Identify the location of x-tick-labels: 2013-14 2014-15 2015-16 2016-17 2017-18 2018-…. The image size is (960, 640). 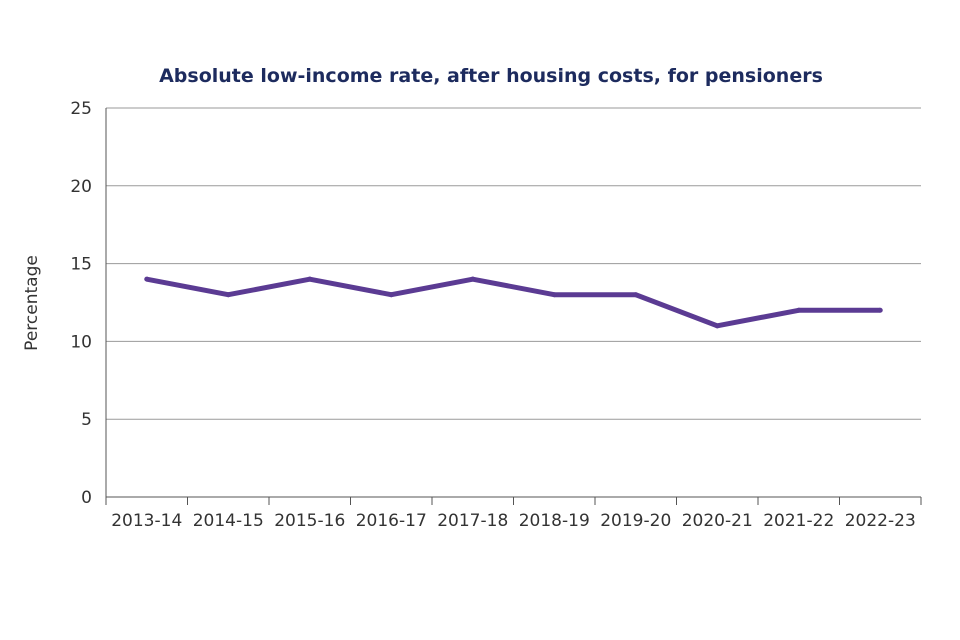
(513, 521).